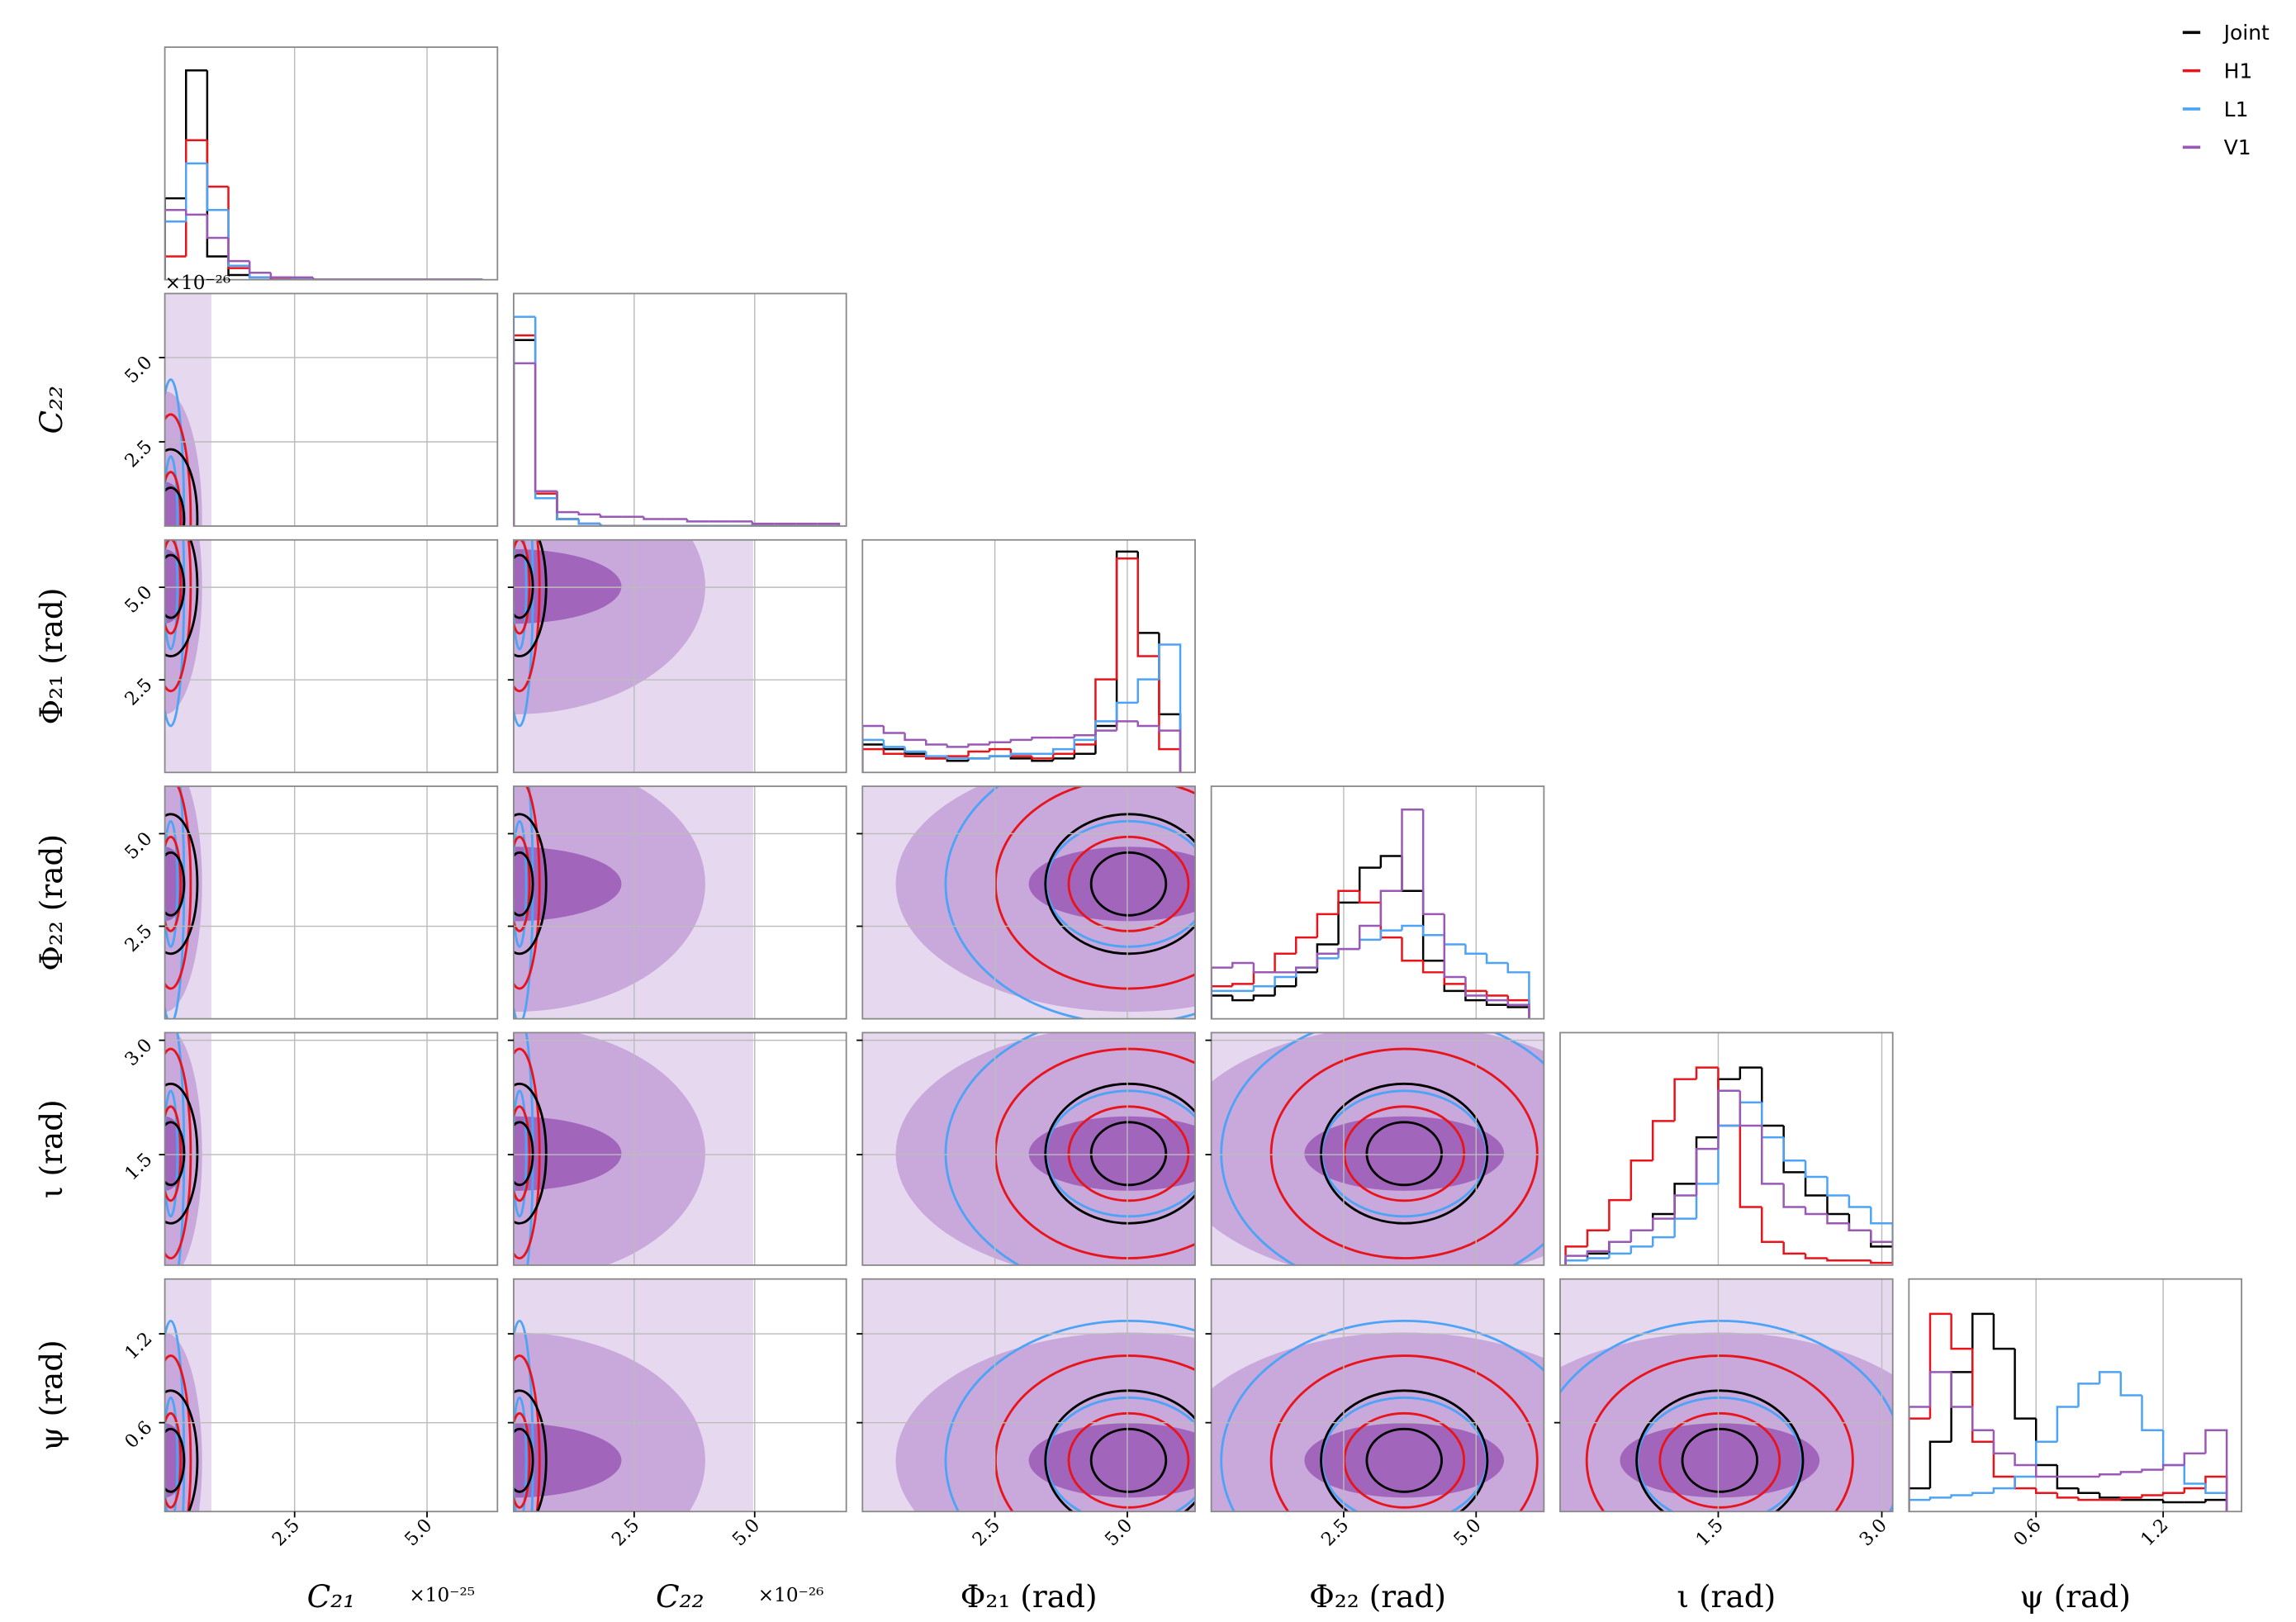 Image resolution: width=2296 pixels, height=1622 pixels. I want to click on panel: 2.5 5.0 0.6 1.2, so click(310, 1414).